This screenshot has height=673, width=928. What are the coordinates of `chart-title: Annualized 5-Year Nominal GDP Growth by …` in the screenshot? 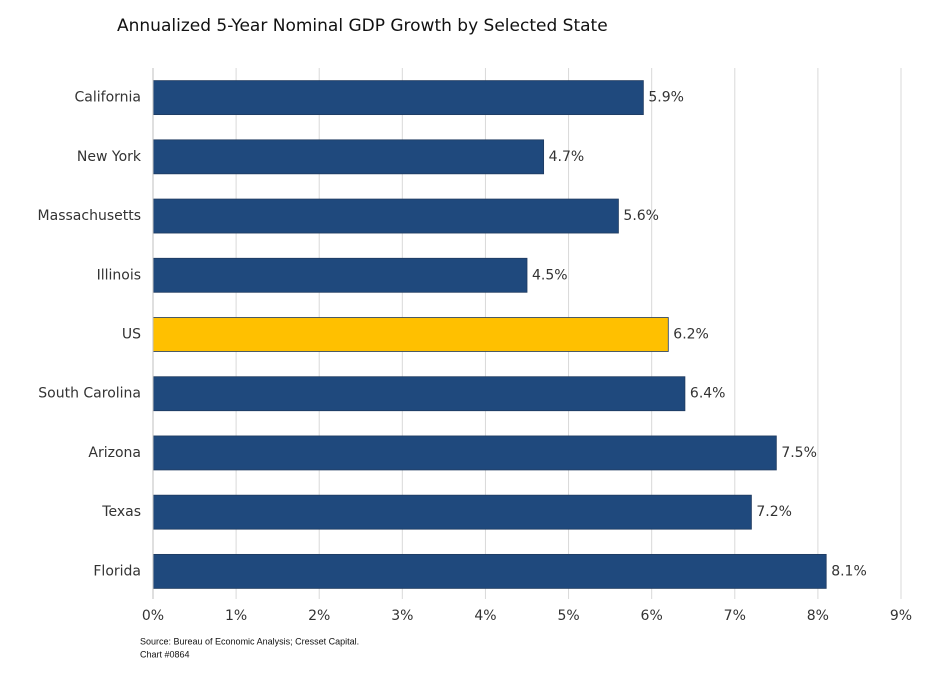 It's located at (362, 26).